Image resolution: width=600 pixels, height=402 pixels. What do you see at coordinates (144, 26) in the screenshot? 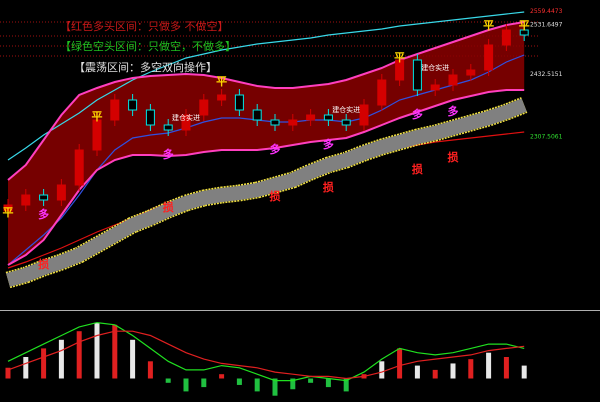
I see `note: 【红色多头区间：只做多 不做空】` at bounding box center [144, 26].